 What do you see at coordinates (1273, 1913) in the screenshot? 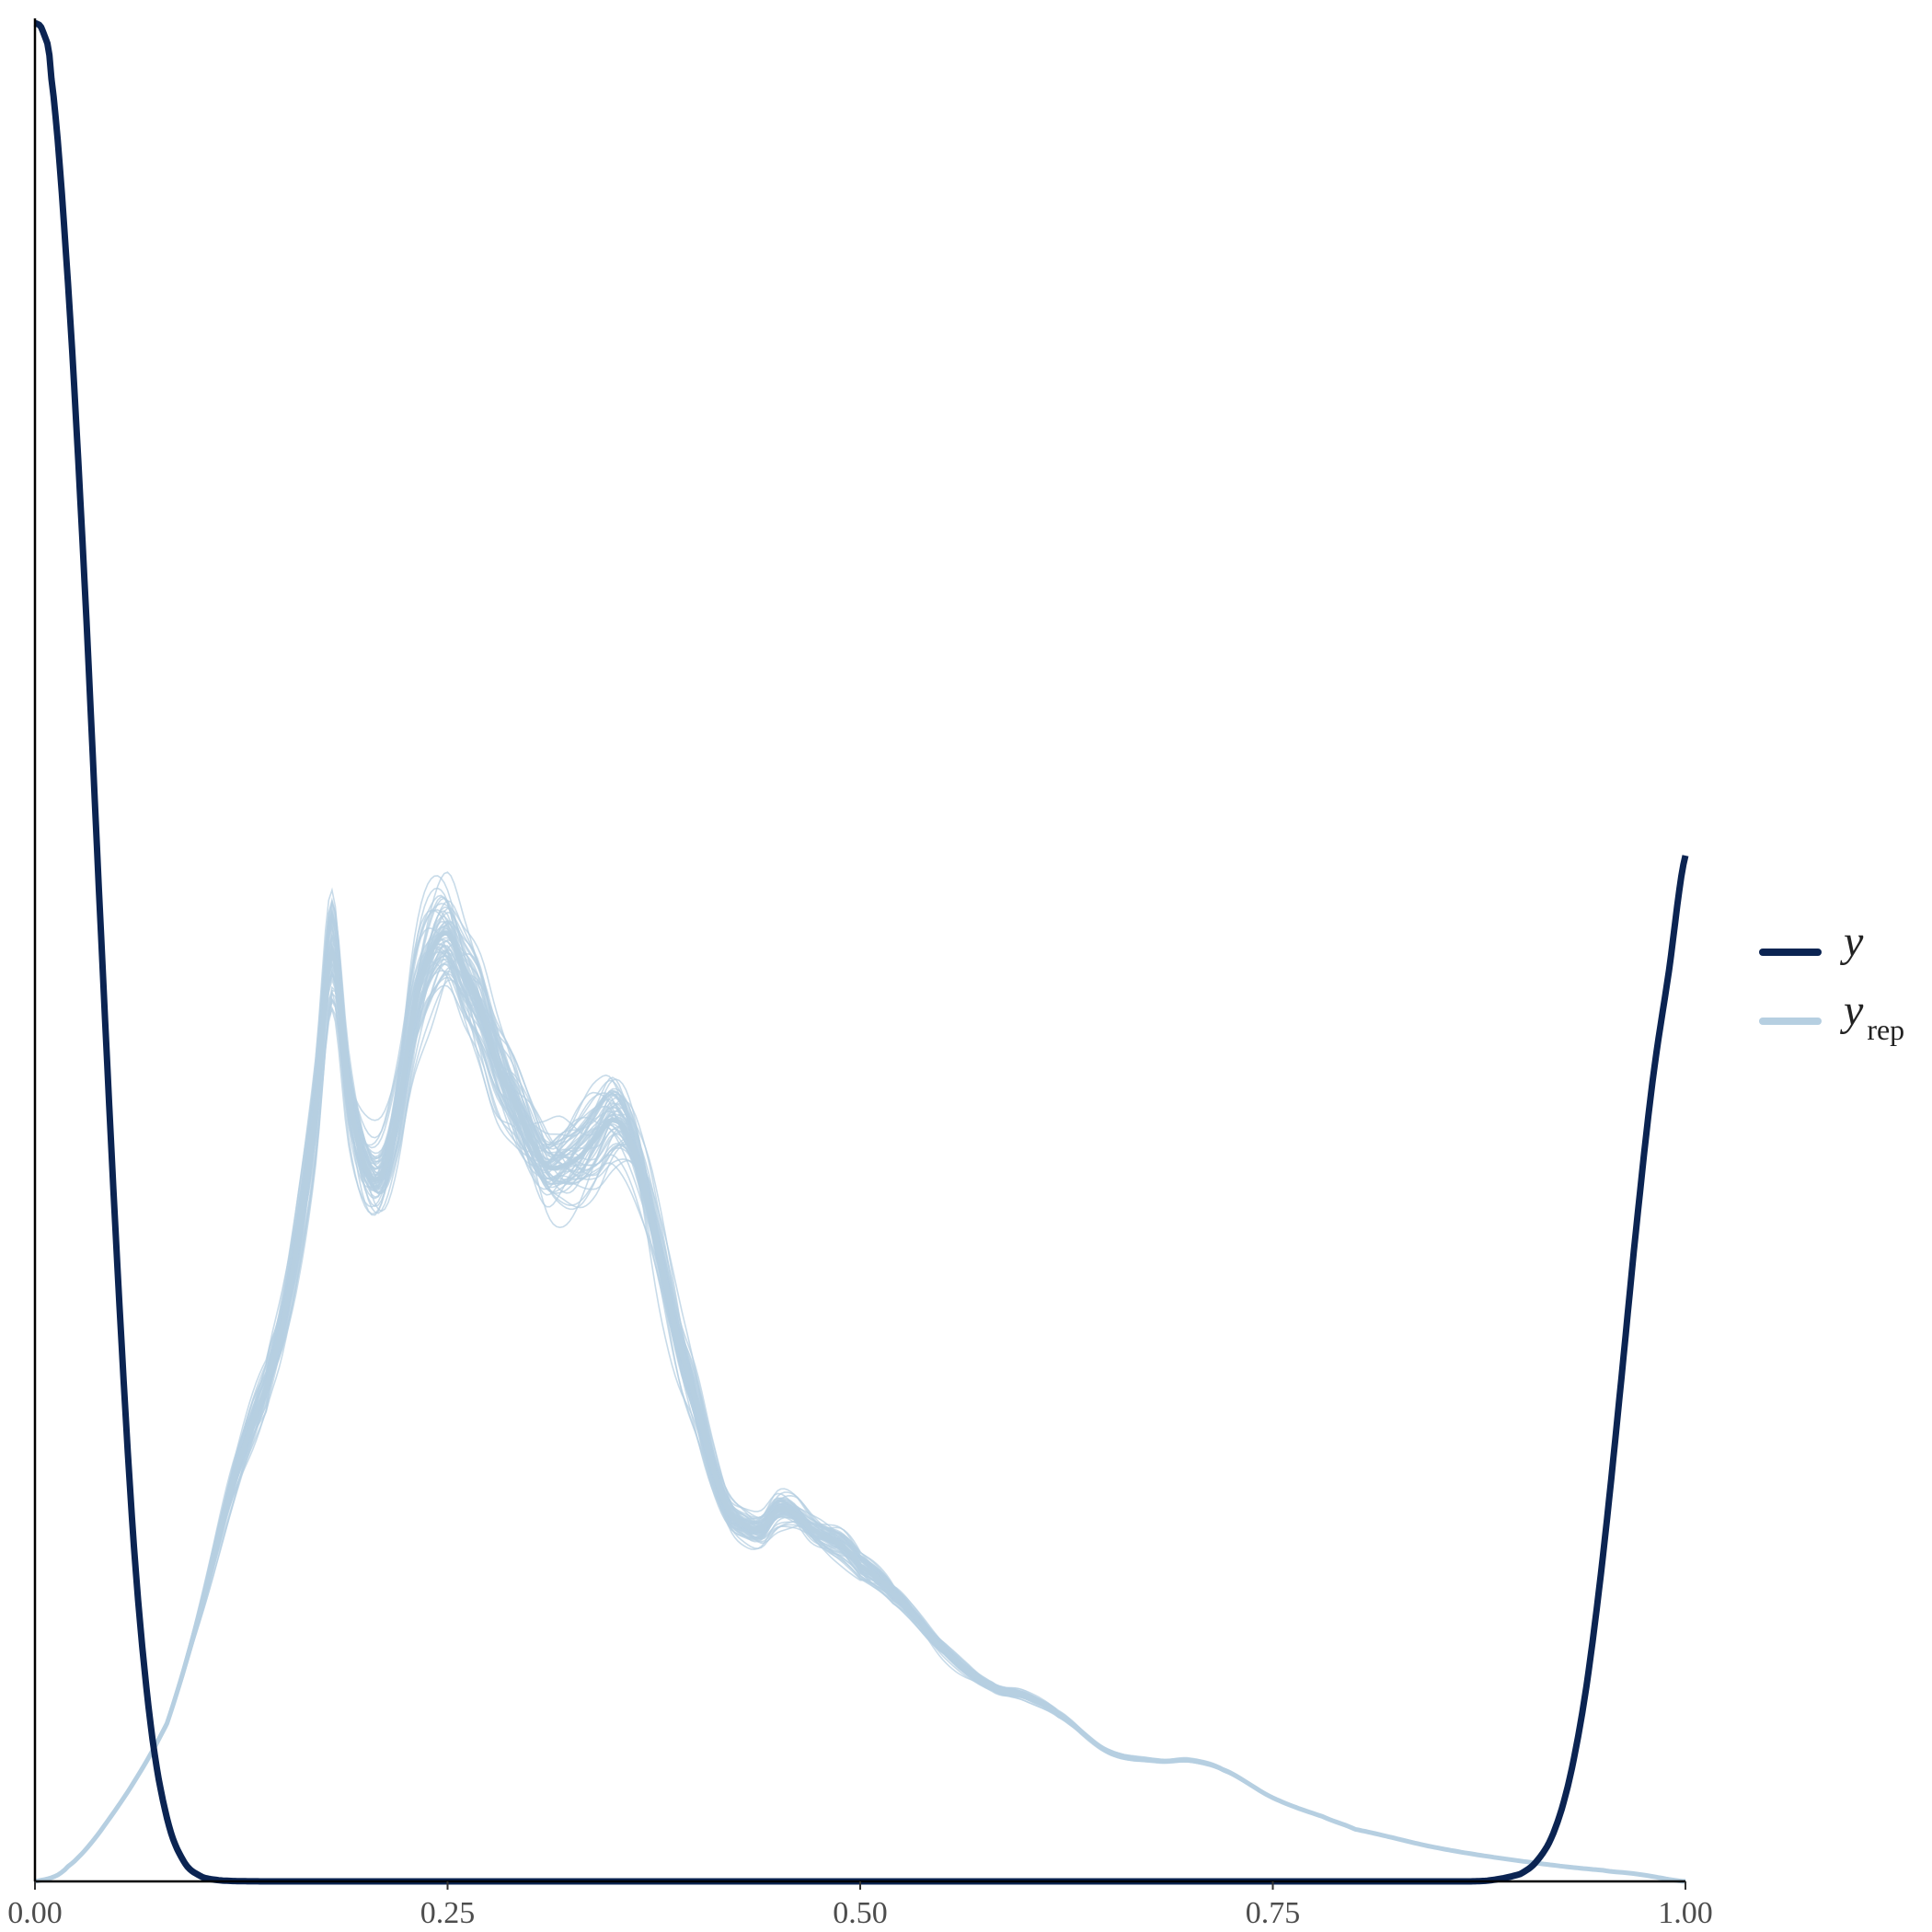
I see `x-tick-label: 0.75` at bounding box center [1273, 1913].